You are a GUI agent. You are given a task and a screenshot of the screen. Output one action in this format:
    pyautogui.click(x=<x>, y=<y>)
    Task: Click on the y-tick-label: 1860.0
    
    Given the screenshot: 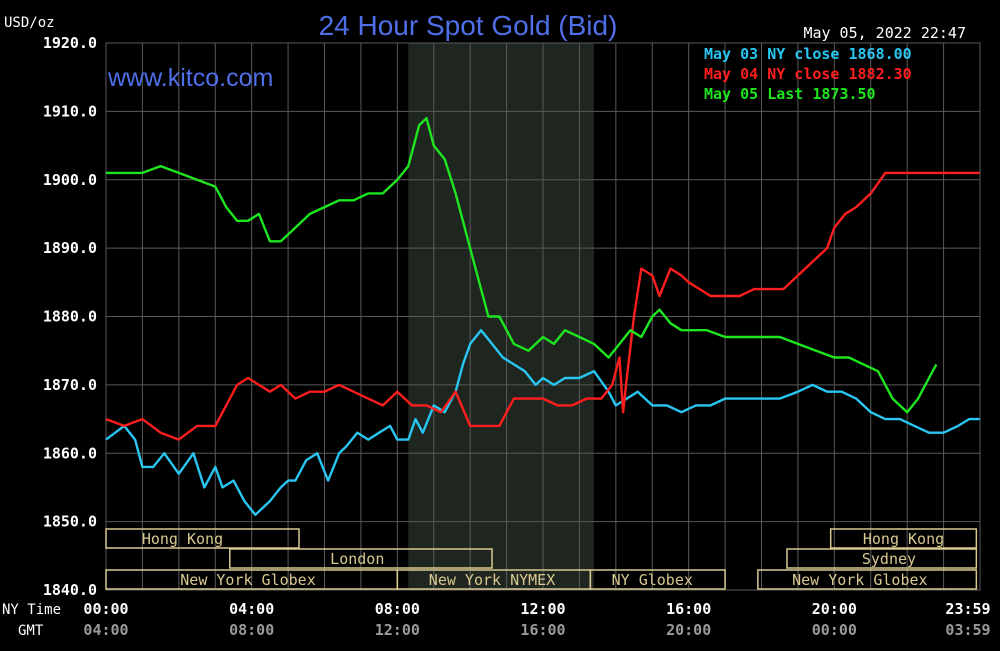 What is the action you would take?
    pyautogui.click(x=70, y=453)
    